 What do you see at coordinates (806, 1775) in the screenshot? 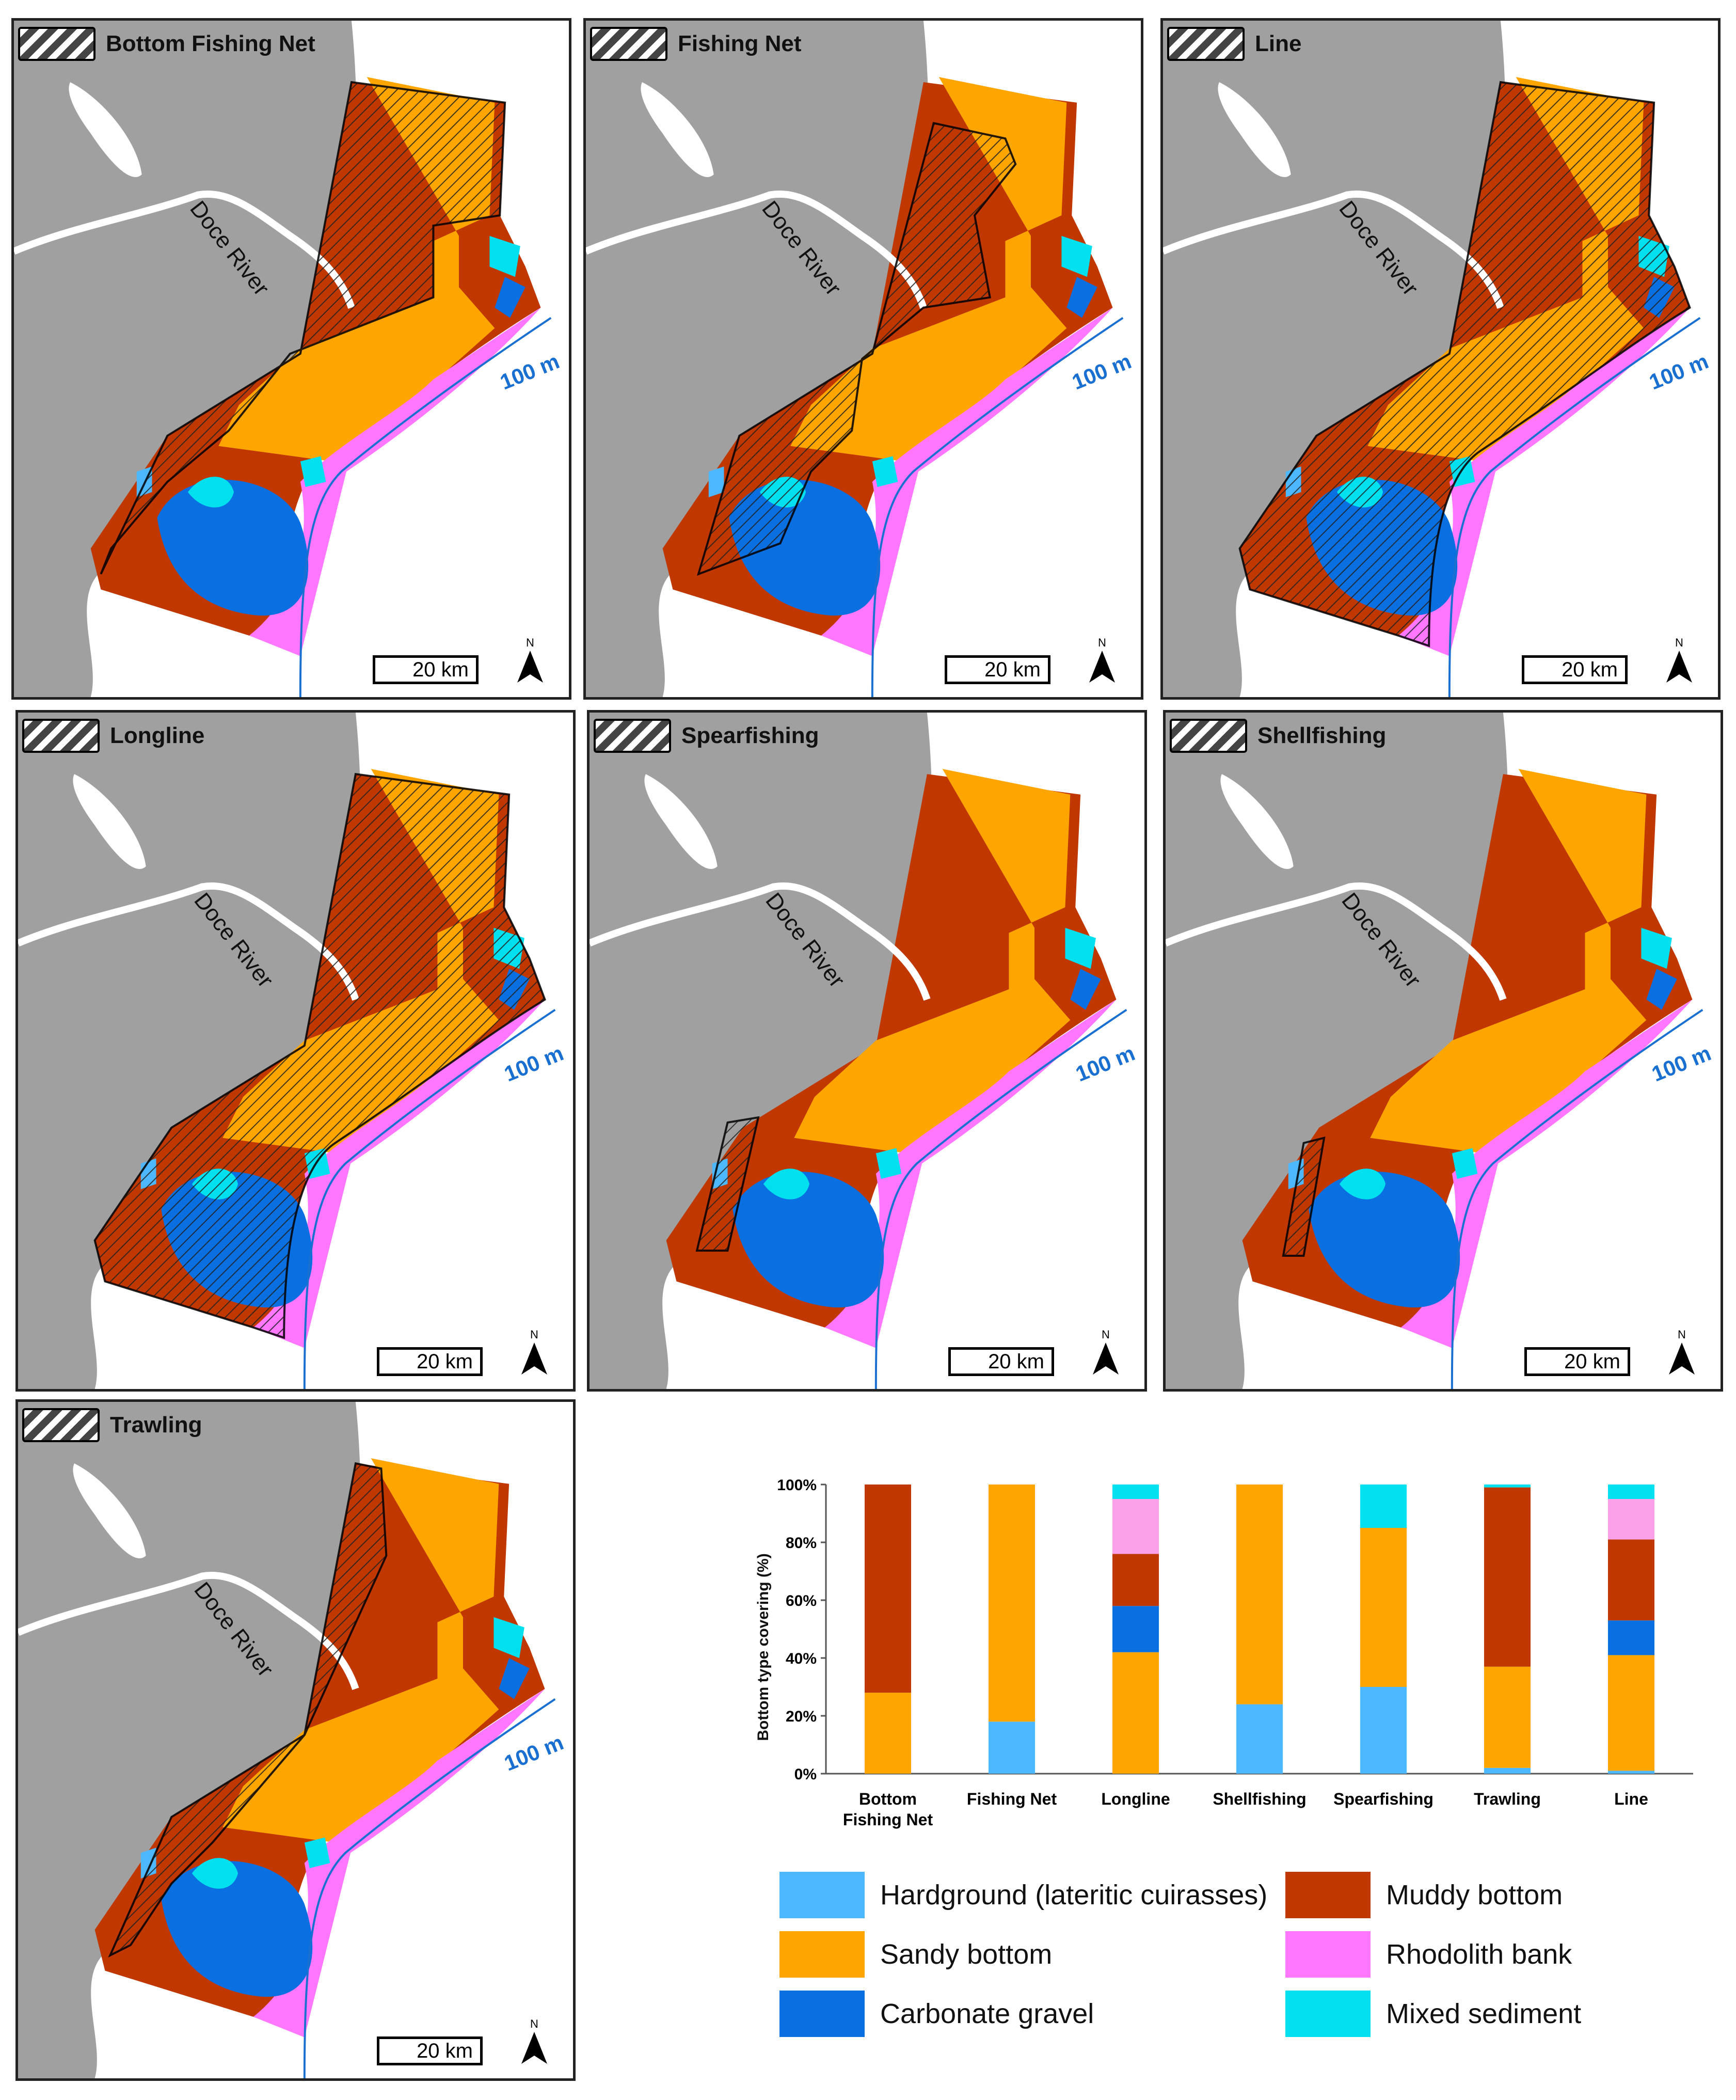
I see `y-tick-label: 0%` at bounding box center [806, 1775].